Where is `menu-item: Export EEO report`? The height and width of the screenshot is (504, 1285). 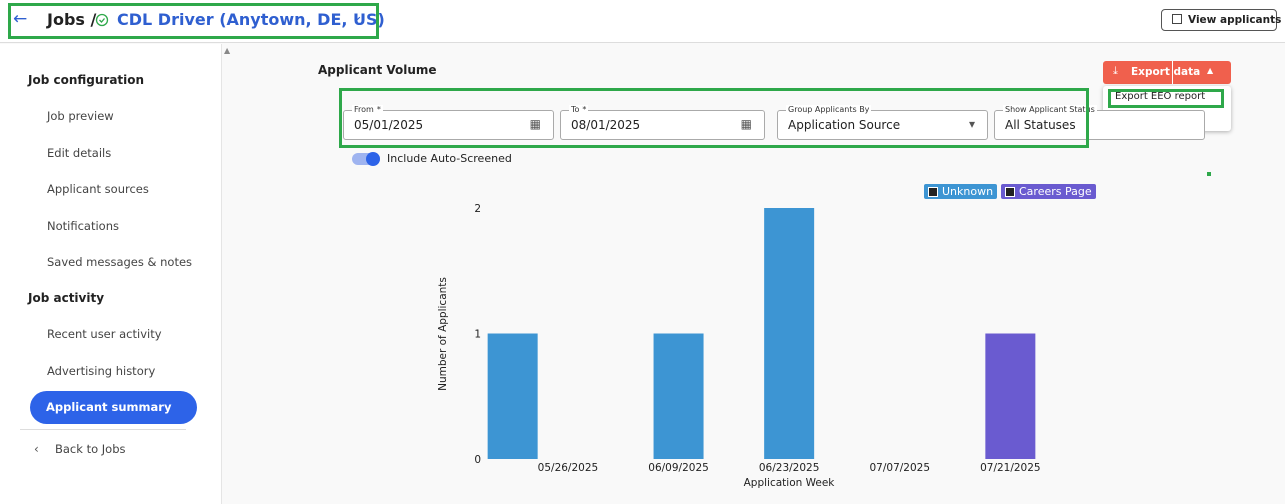
menu-item: Export EEO report is located at coordinates (1160, 96).